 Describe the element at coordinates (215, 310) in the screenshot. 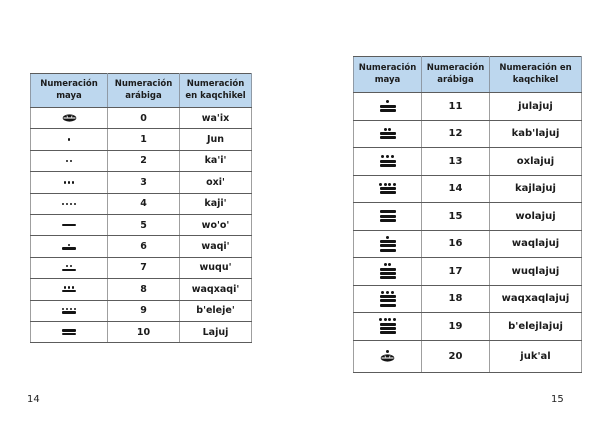

I see `kaqchikel-name-cell: b'eleje'` at that location.